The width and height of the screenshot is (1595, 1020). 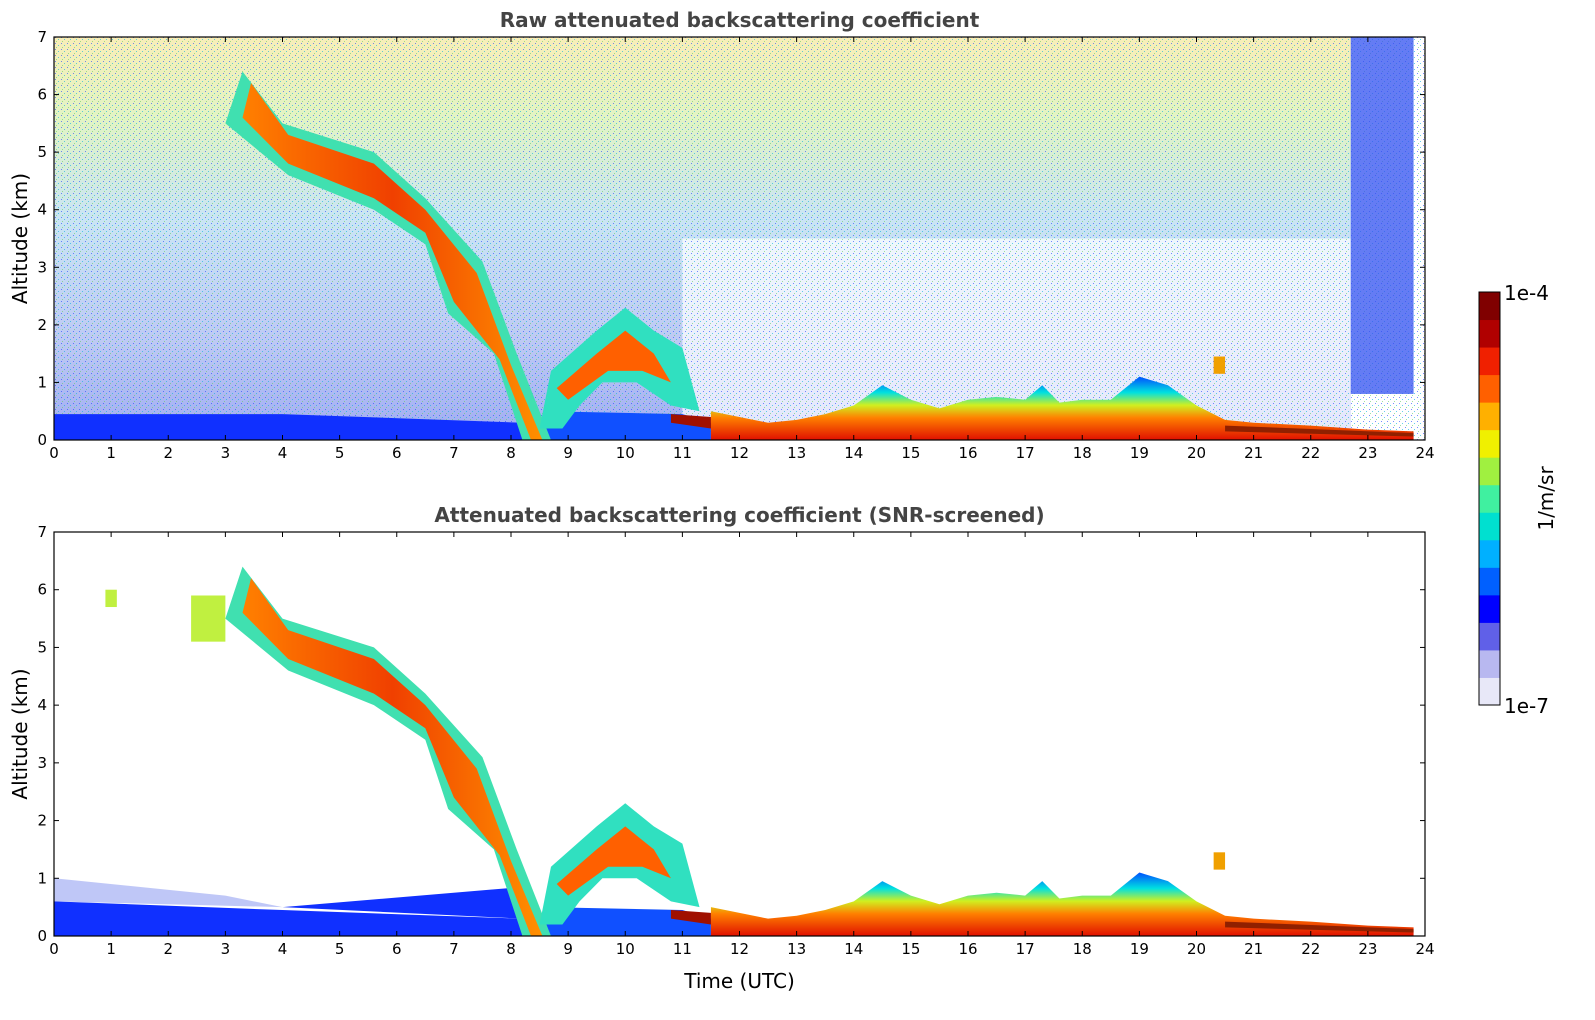 What do you see at coordinates (1196, 949) in the screenshot?
I see `x-tick-label: 20` at bounding box center [1196, 949].